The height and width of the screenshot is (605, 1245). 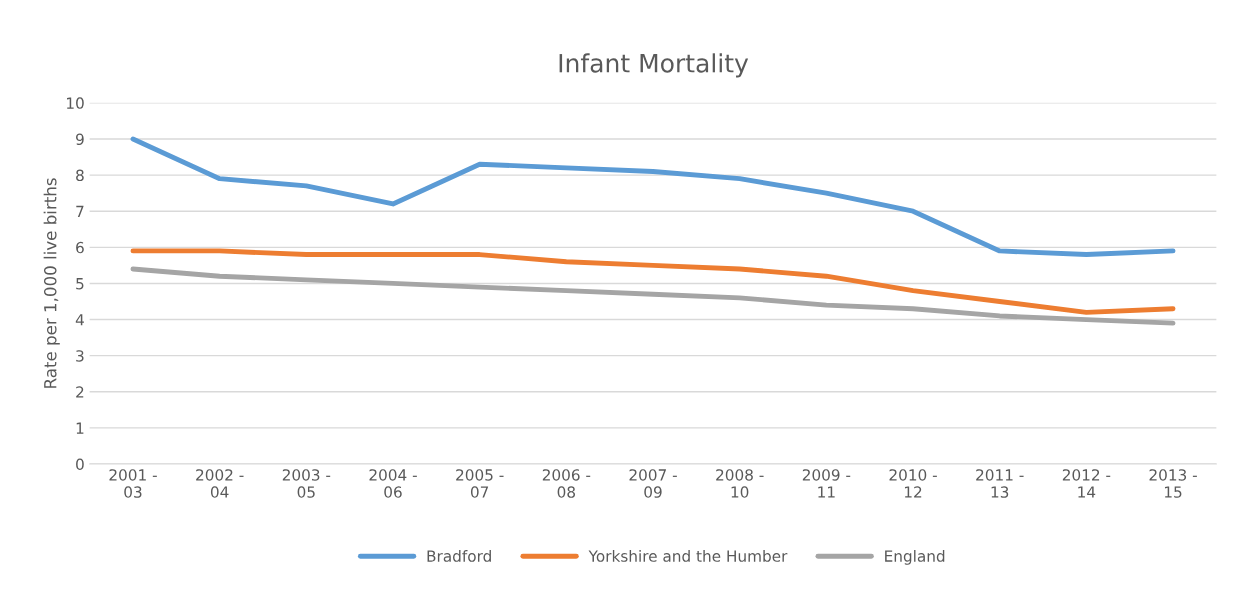 I want to click on chart-title: Infant Mortality, so click(x=654, y=65).